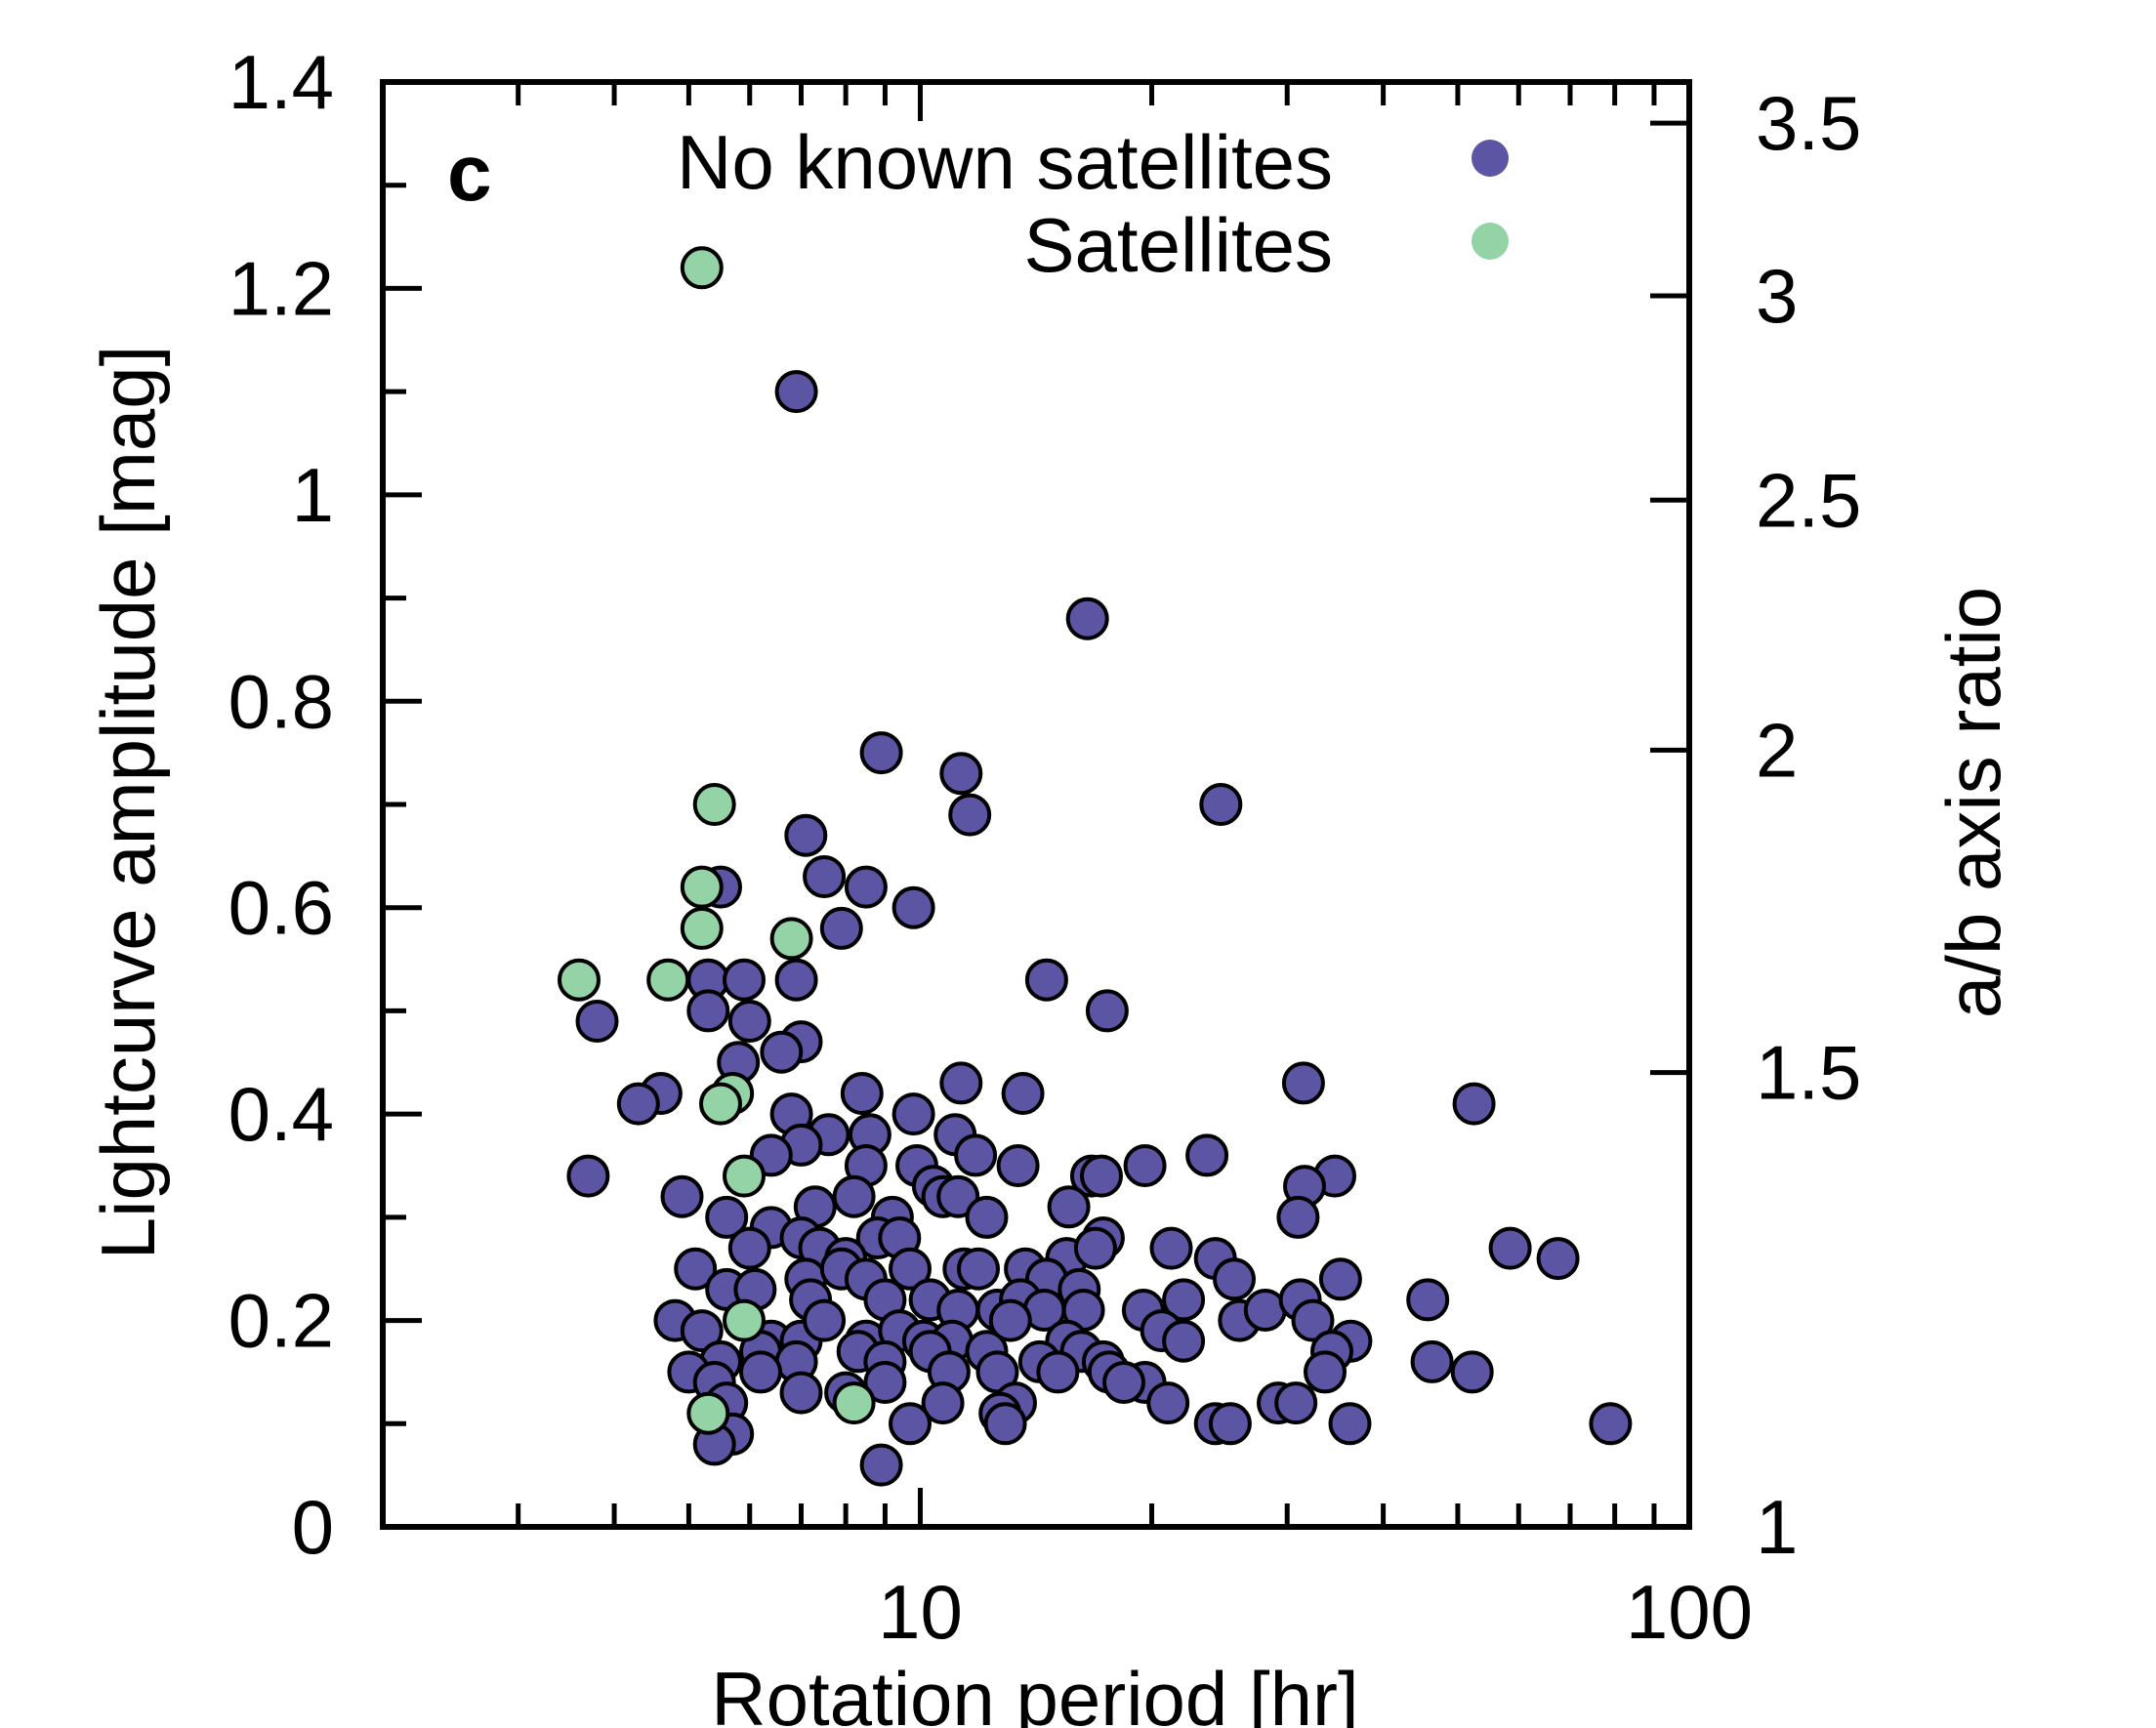  Describe the element at coordinates (281, 701) in the screenshot. I see `y-tick-label: 0.8` at that location.